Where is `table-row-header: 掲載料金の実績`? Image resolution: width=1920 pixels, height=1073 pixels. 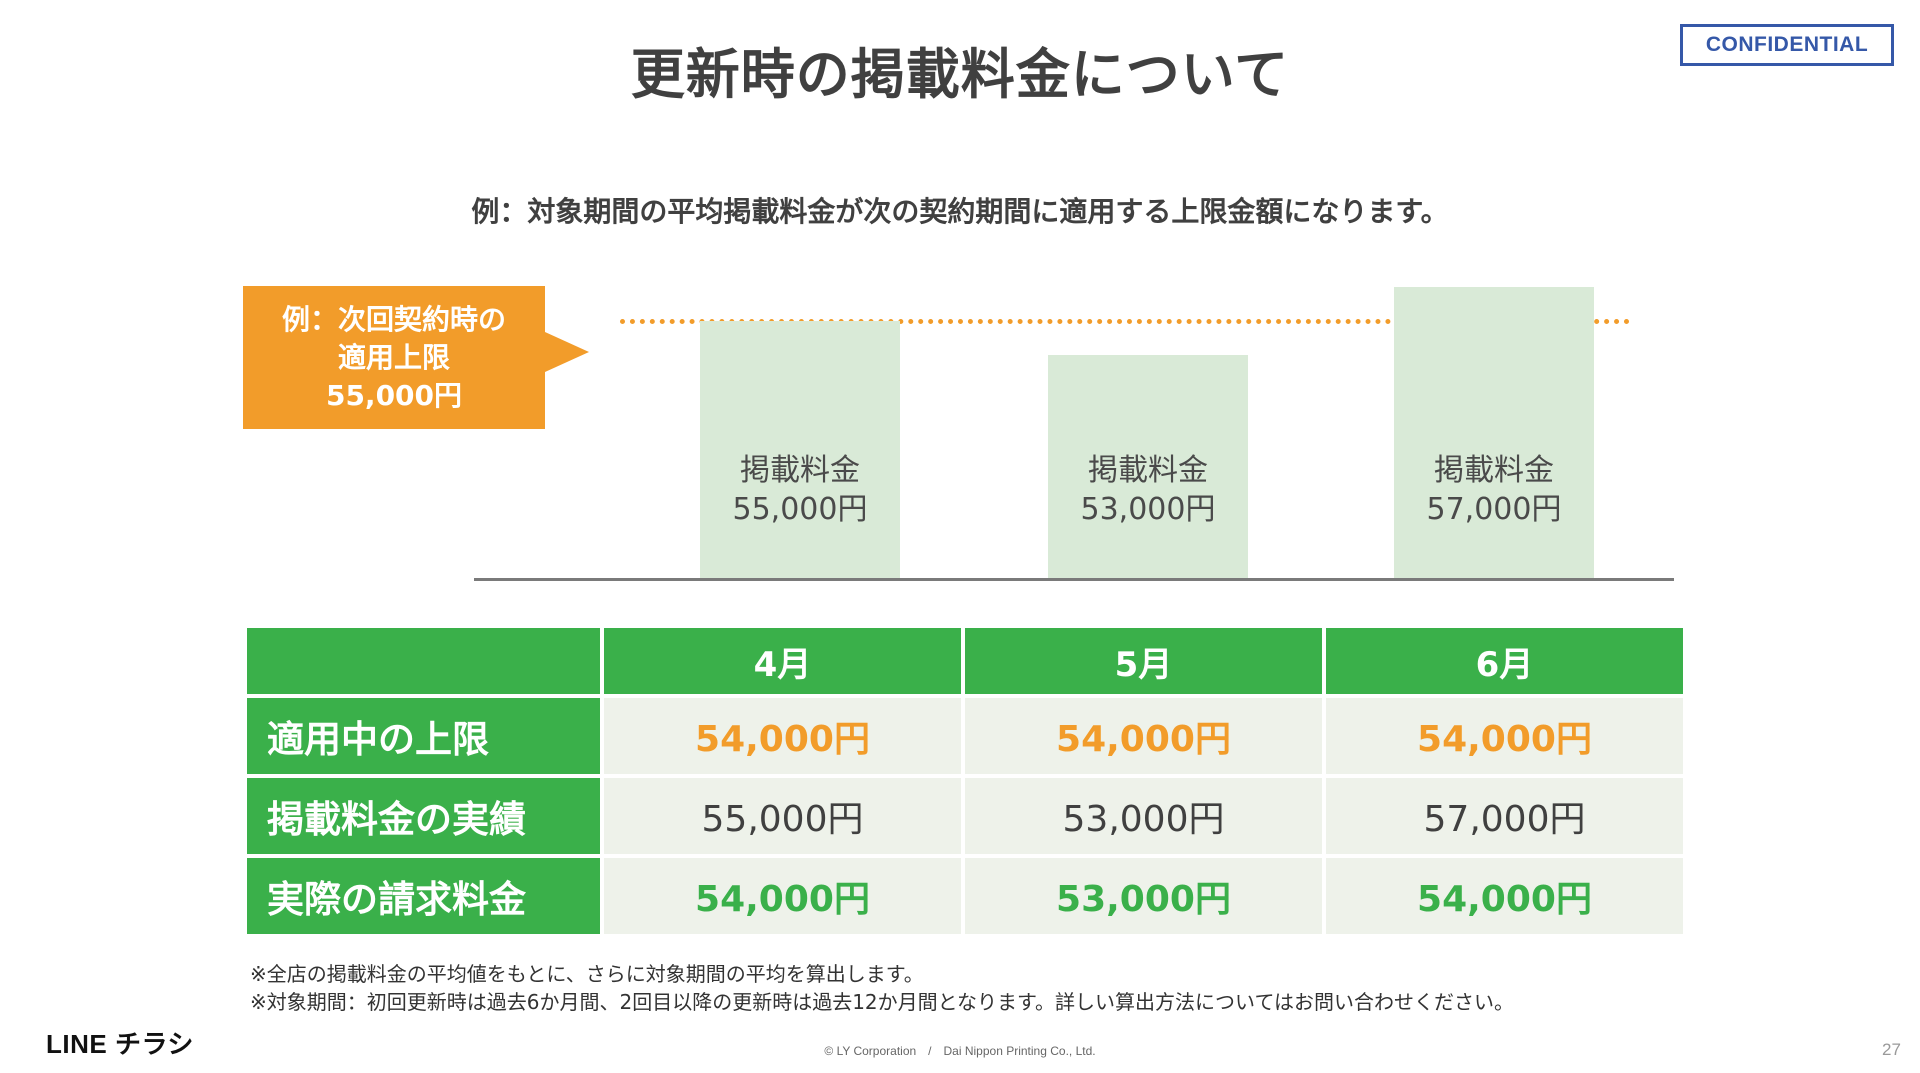
table-row-header: 掲載料金の実績 is located at coordinates (423, 816).